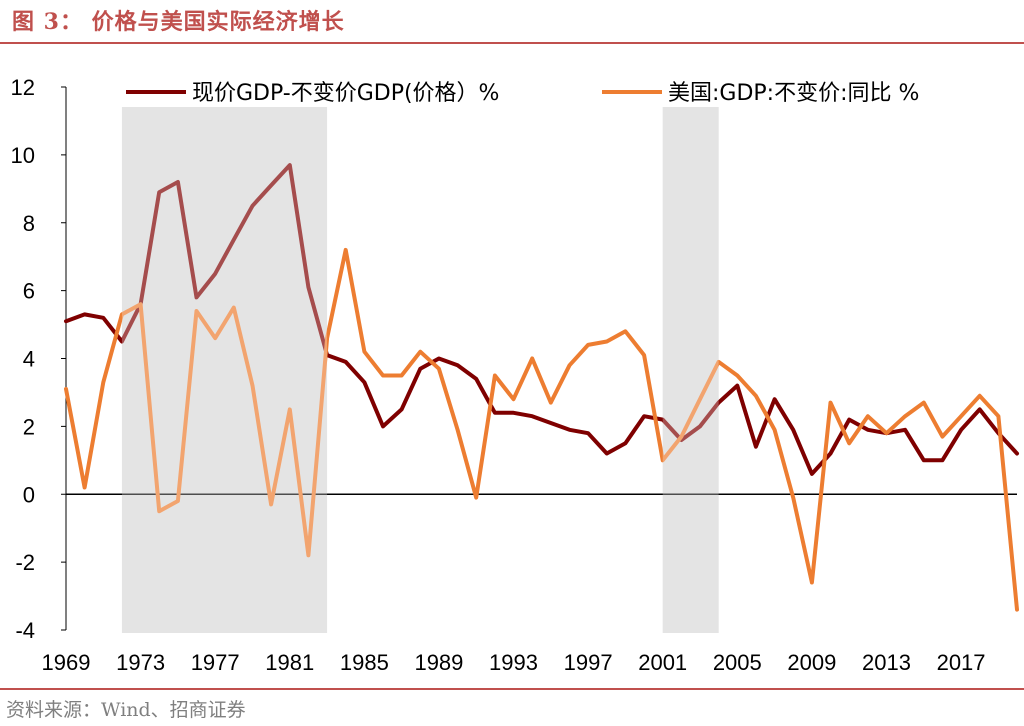 Image resolution: width=1024 pixels, height=726 pixels. What do you see at coordinates (178, 22) in the screenshot?
I see `figure-title: 图 3： 价格与美国实际经济增长` at bounding box center [178, 22].